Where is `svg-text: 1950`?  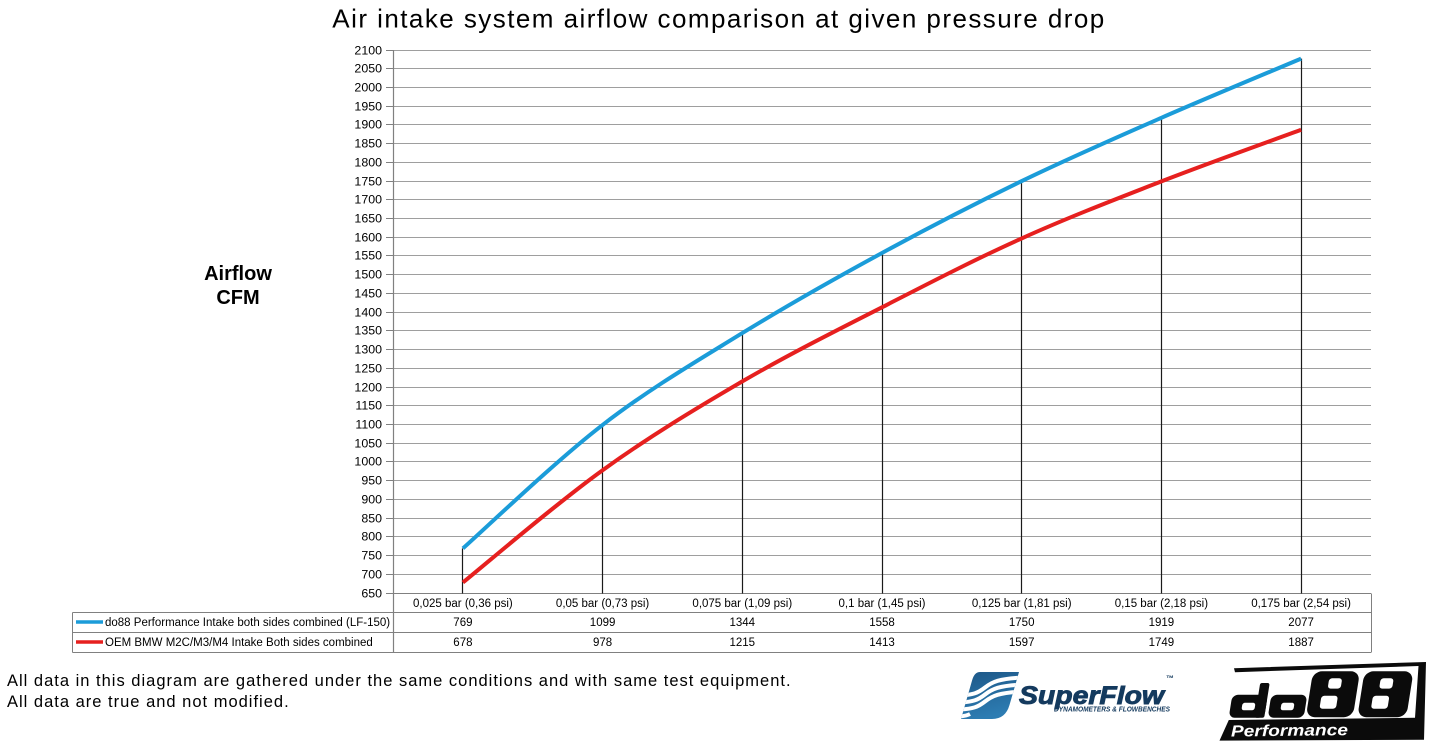 svg-text: 1950 is located at coordinates (368, 107).